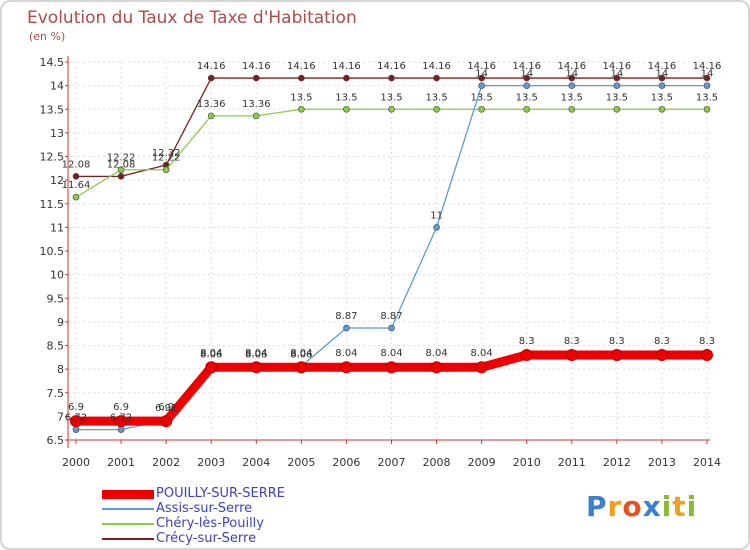 The height and width of the screenshot is (550, 750). What do you see at coordinates (166, 462) in the screenshot?
I see `x-tick-label: 2002` at bounding box center [166, 462].